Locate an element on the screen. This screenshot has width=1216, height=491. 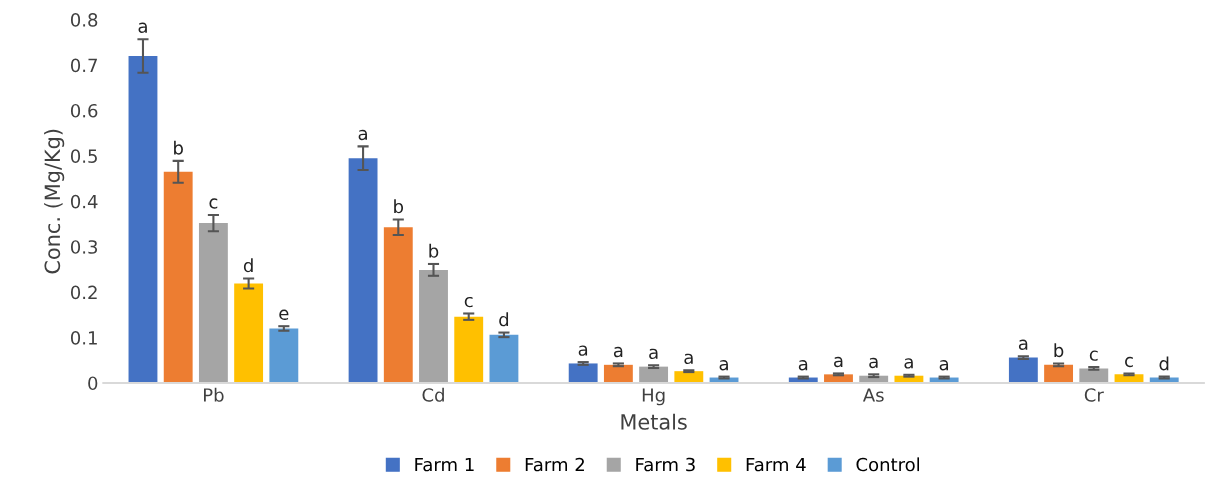
x-tick-label: Hg is located at coordinates (653, 397).